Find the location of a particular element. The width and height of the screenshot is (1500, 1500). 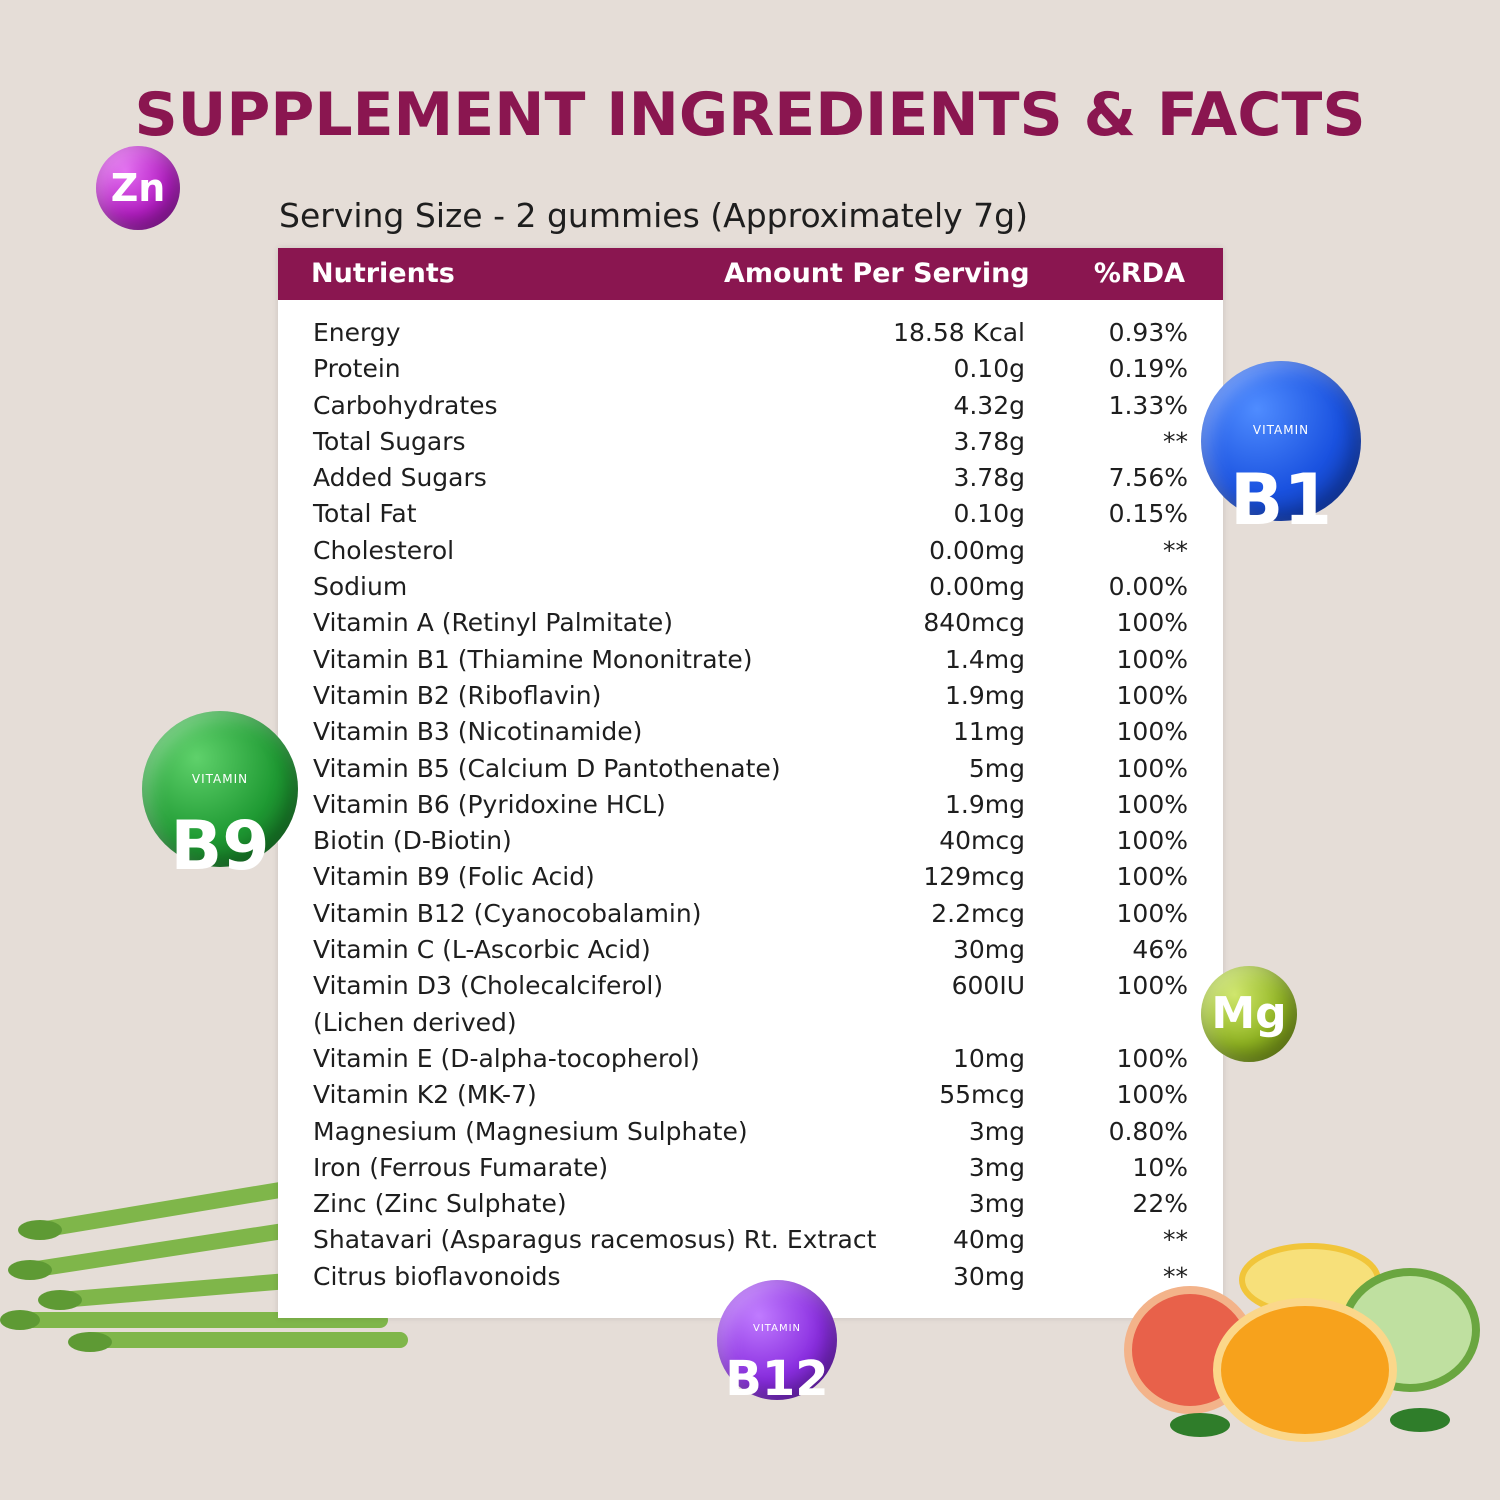

amount-value: 2.2mcg is located at coordinates (978, 913).